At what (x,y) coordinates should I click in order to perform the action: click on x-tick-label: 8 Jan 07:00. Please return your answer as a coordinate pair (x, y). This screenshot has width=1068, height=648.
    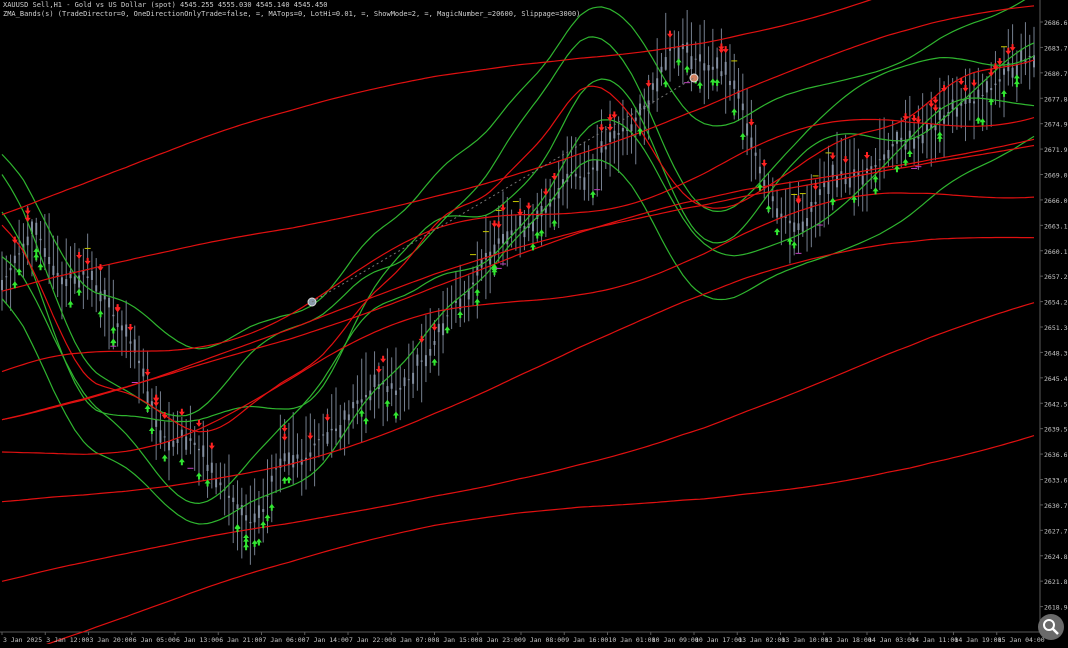
    Looking at the image, I should click on (413, 640).